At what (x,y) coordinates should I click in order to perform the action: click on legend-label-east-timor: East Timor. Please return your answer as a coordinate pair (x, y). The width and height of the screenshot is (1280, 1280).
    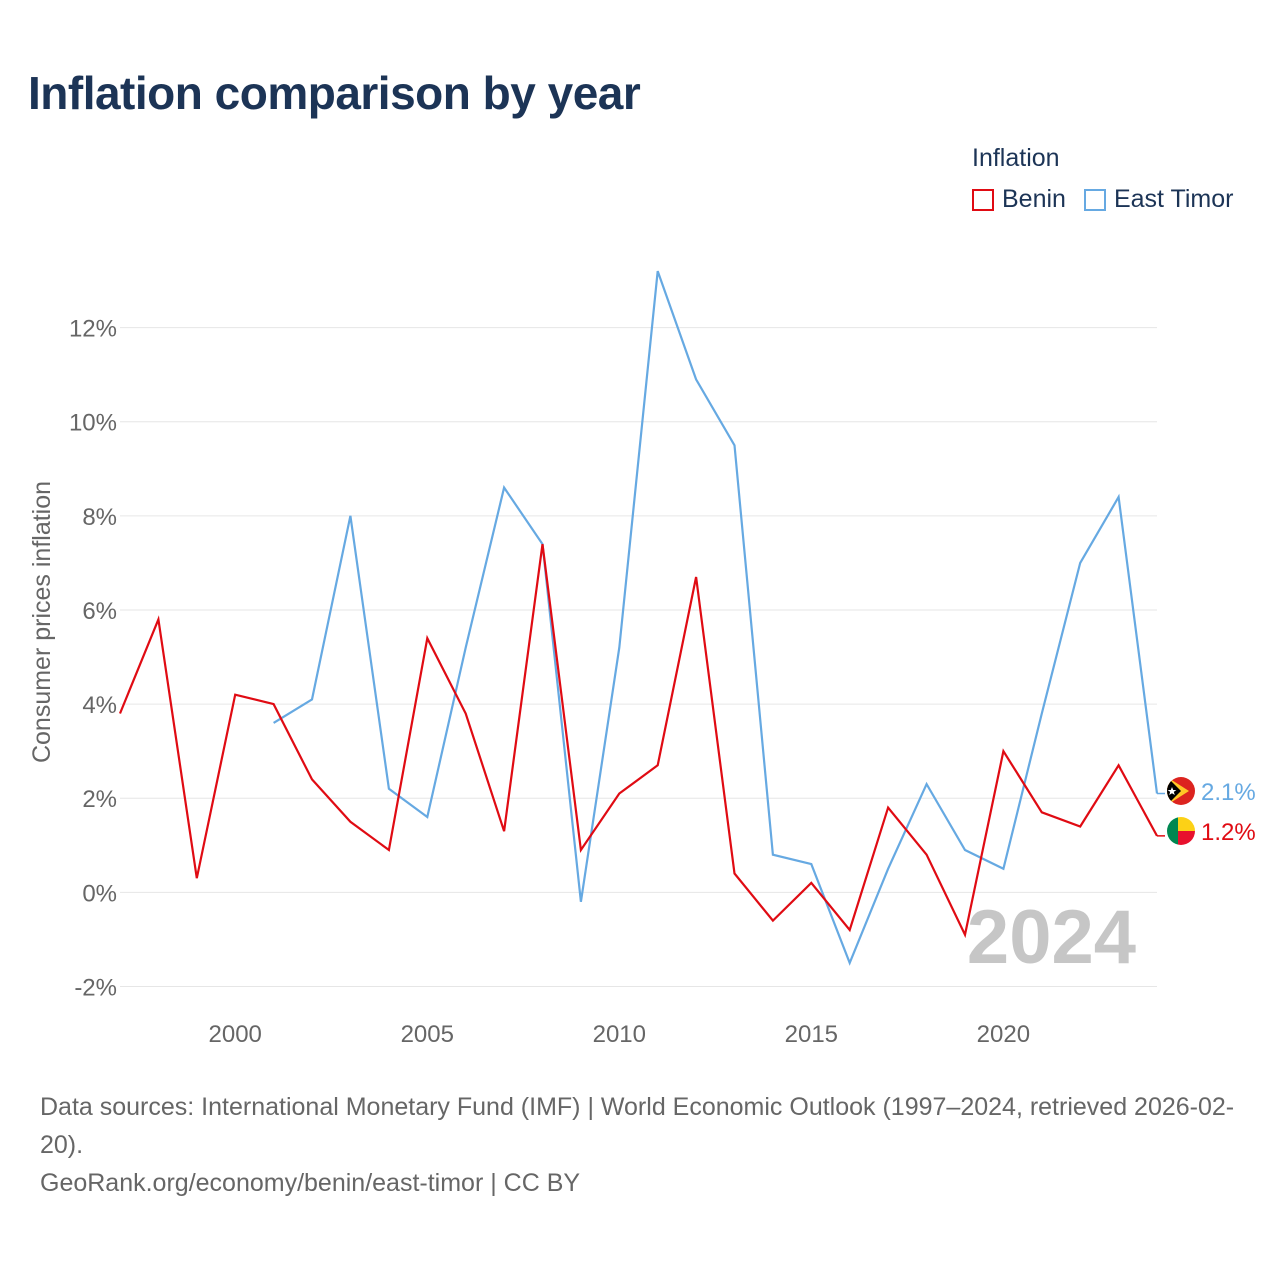
    Looking at the image, I should click on (1173, 199).